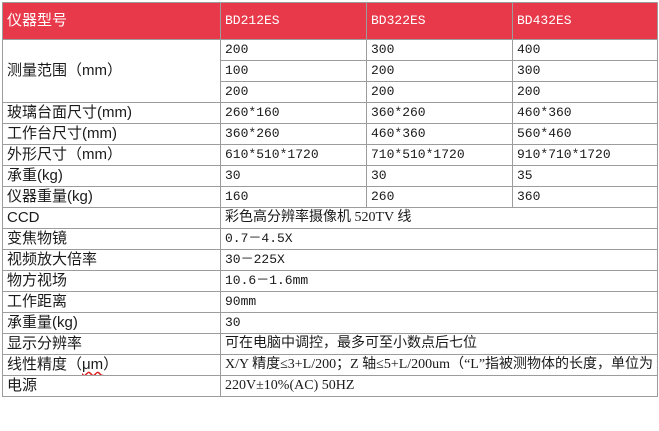 The height and width of the screenshot is (431, 659). Describe the element at coordinates (585, 134) in the screenshot. I see `cell-value: 560*460` at that location.